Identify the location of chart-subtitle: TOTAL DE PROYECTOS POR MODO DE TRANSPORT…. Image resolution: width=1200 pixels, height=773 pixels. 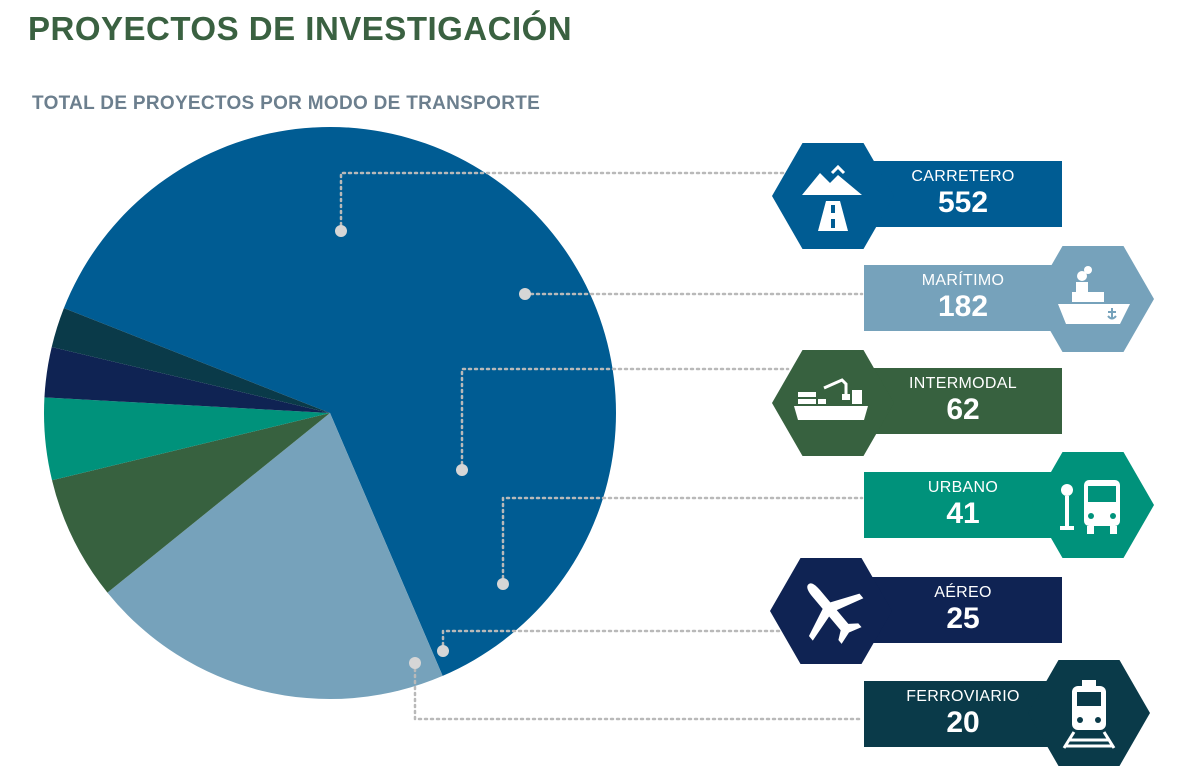
(286, 103).